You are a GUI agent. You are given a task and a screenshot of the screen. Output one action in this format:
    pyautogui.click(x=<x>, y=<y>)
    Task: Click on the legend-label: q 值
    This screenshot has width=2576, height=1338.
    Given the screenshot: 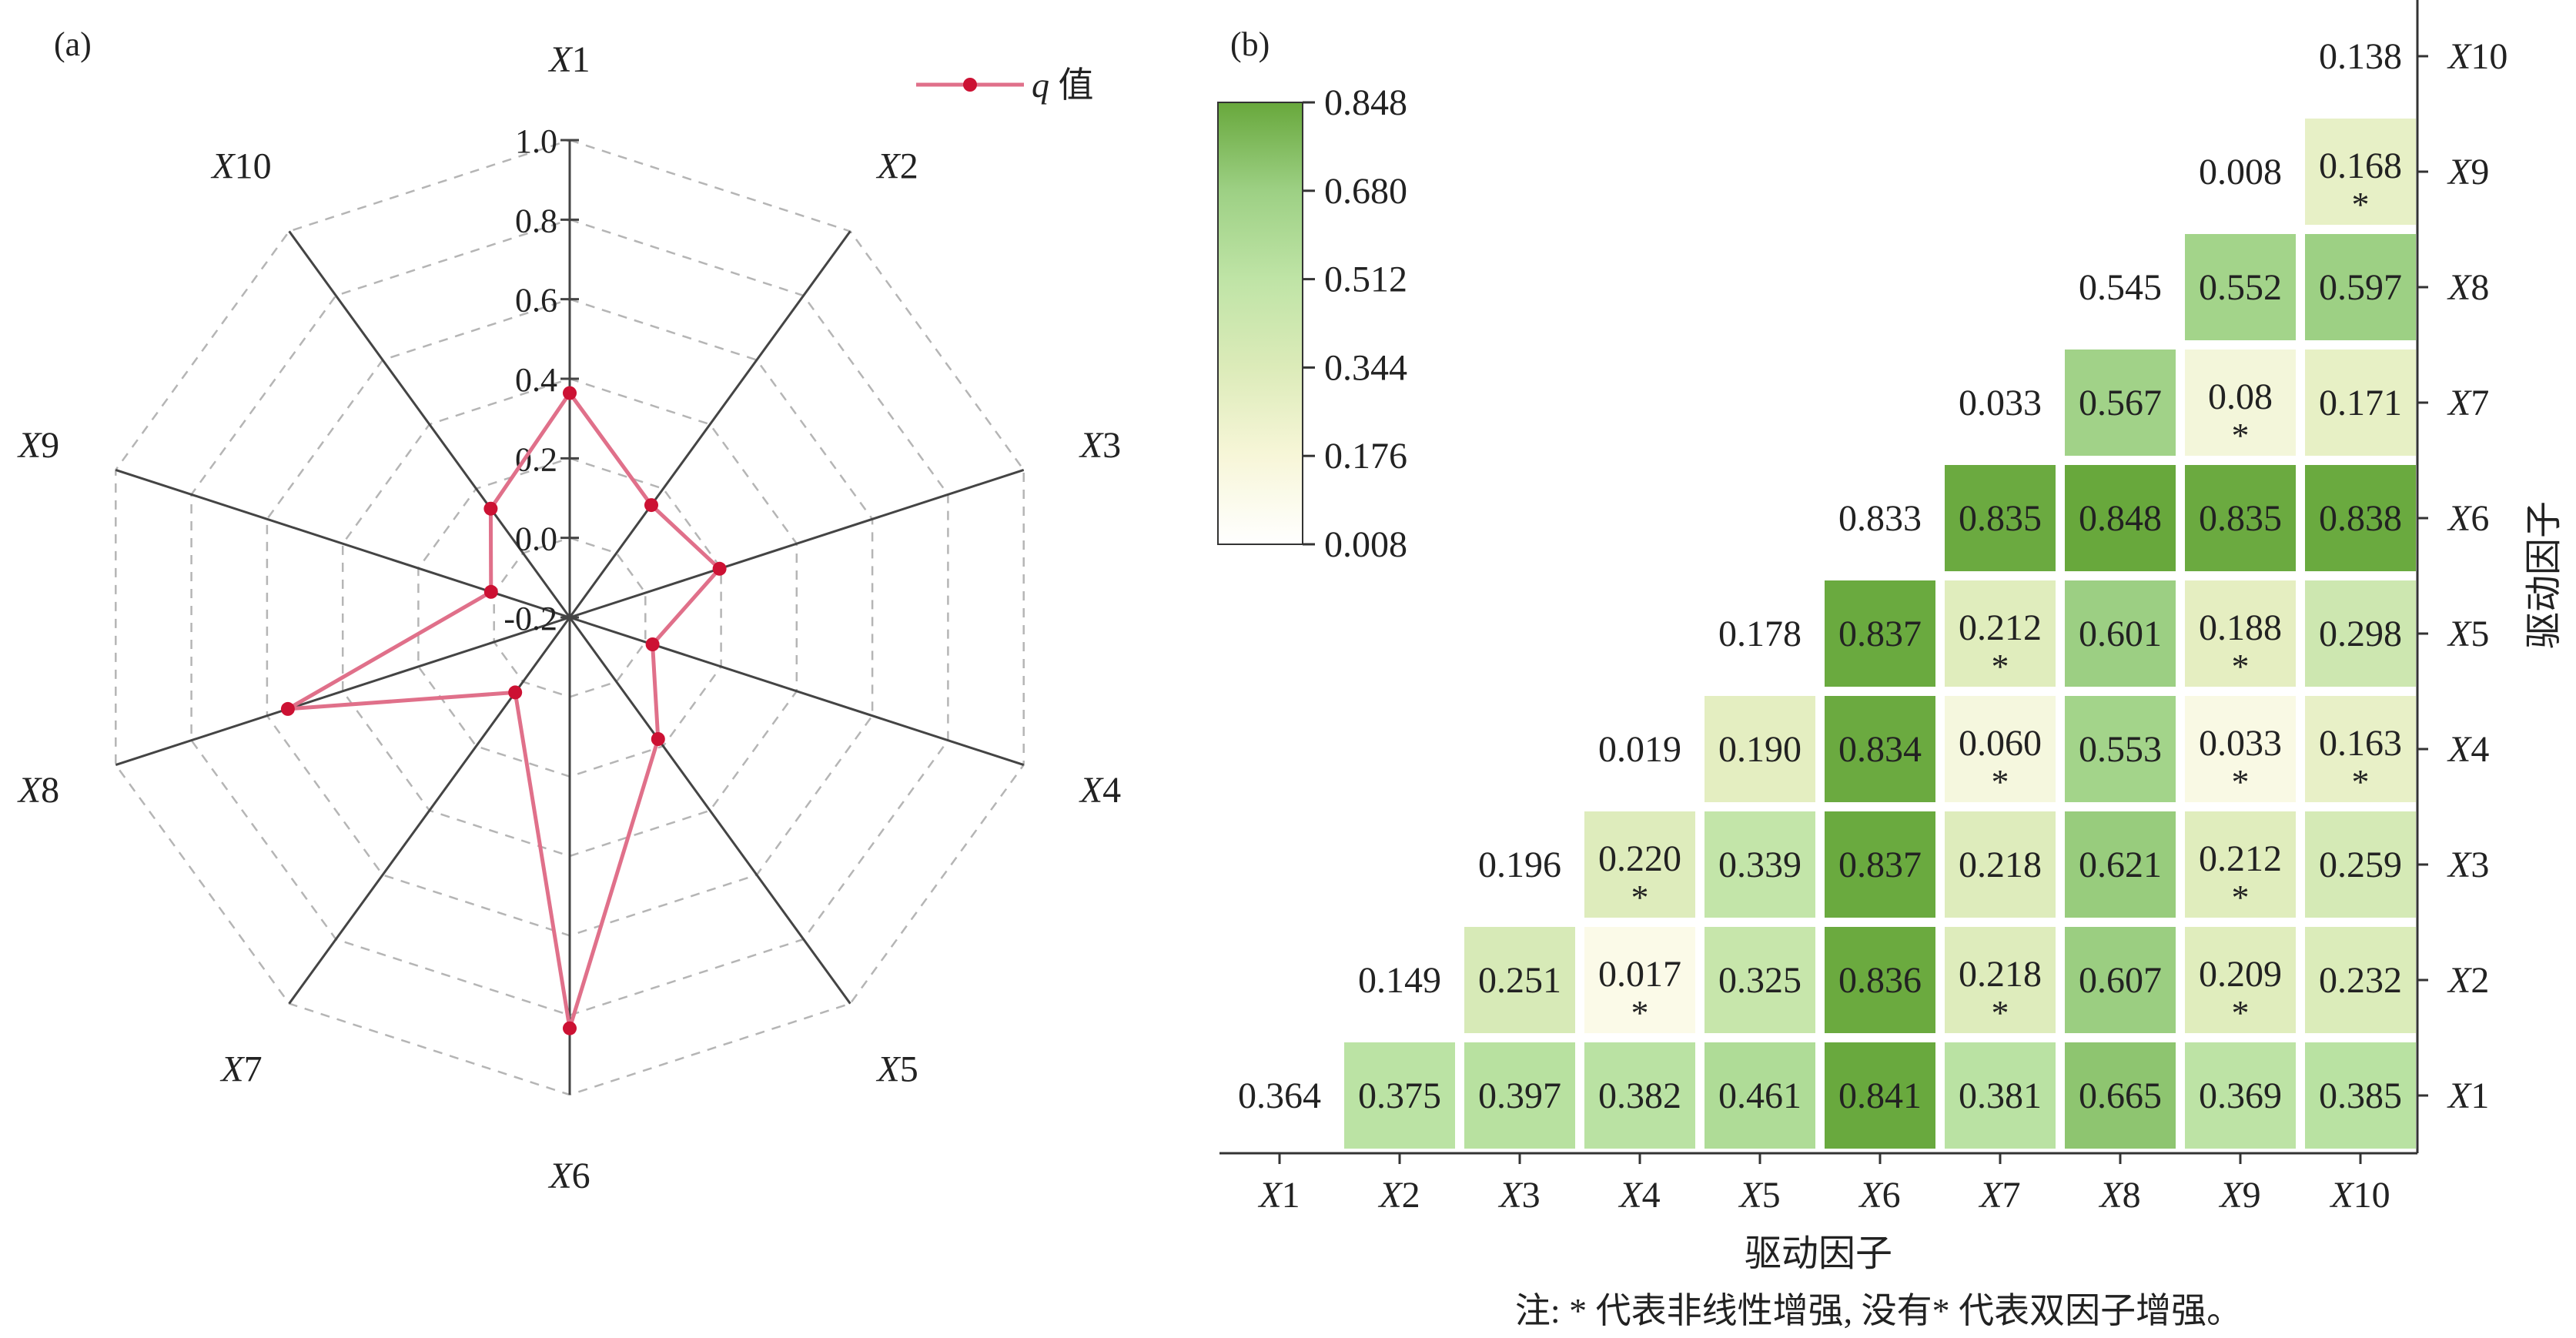 What is the action you would take?
    pyautogui.click(x=1063, y=85)
    